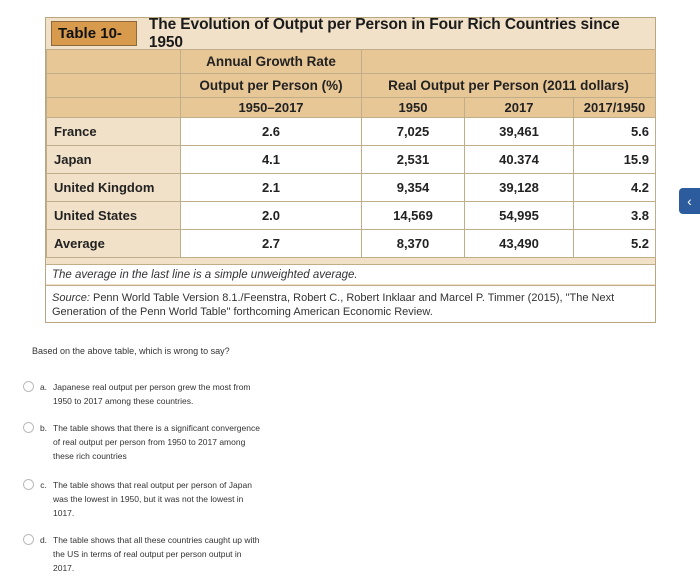  Describe the element at coordinates (113, 131) in the screenshot. I see `row-country: France` at that location.